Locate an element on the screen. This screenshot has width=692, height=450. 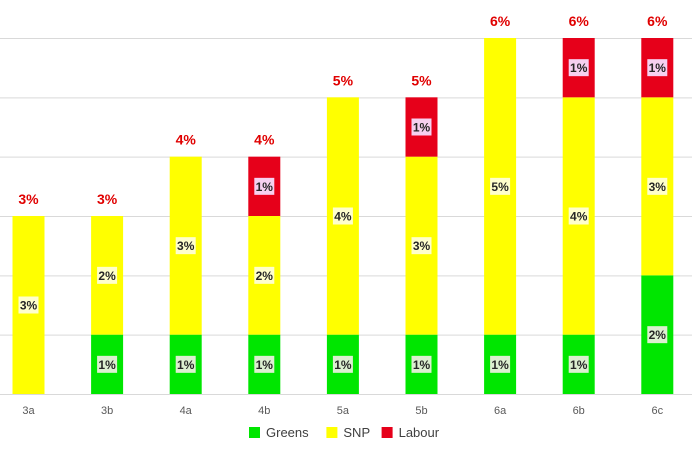
data-label-snp-3b: 2% is located at coordinates (107, 276).